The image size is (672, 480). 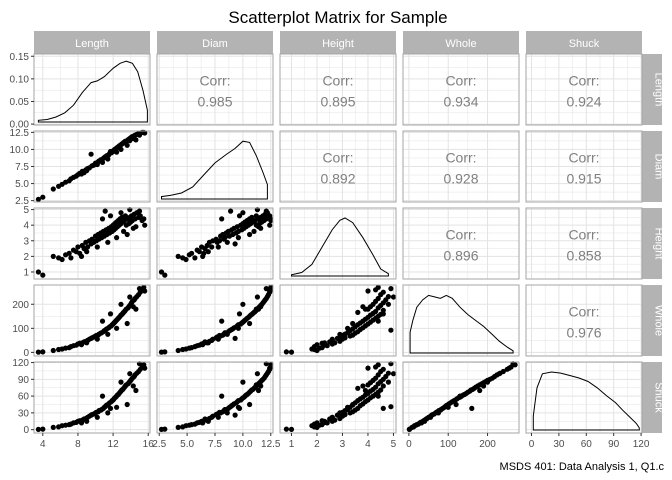 What do you see at coordinates (26, 430) in the screenshot?
I see `y-tick-label: 0` at bounding box center [26, 430].